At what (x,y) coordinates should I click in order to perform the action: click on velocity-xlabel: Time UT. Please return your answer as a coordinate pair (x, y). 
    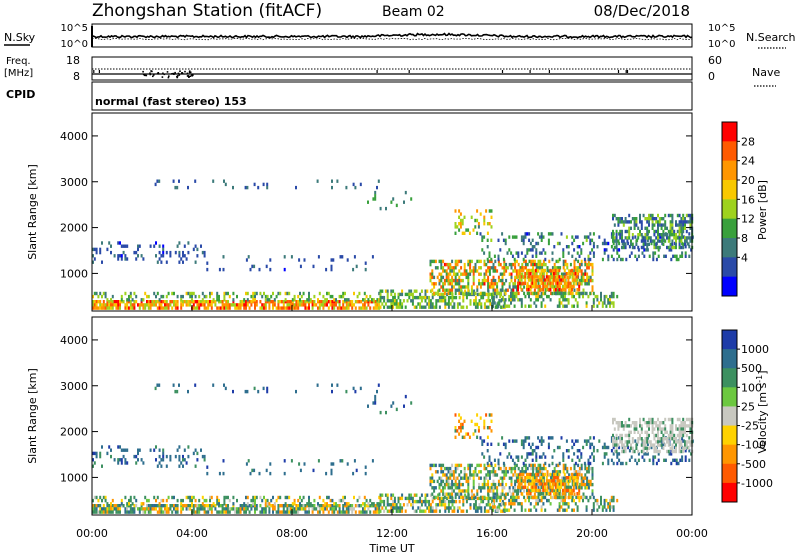
    Looking at the image, I should click on (391, 548).